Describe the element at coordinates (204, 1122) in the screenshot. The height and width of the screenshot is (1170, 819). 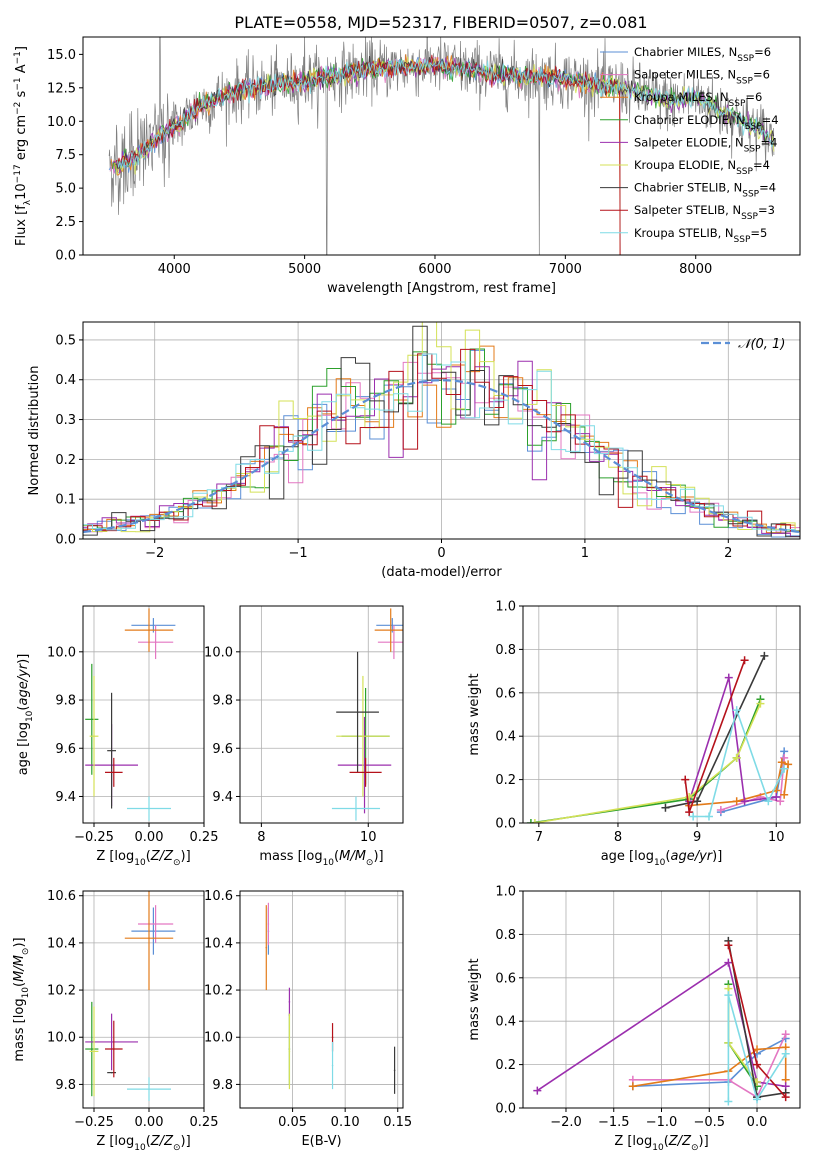
I see `x-tick-label: 0.25` at that location.